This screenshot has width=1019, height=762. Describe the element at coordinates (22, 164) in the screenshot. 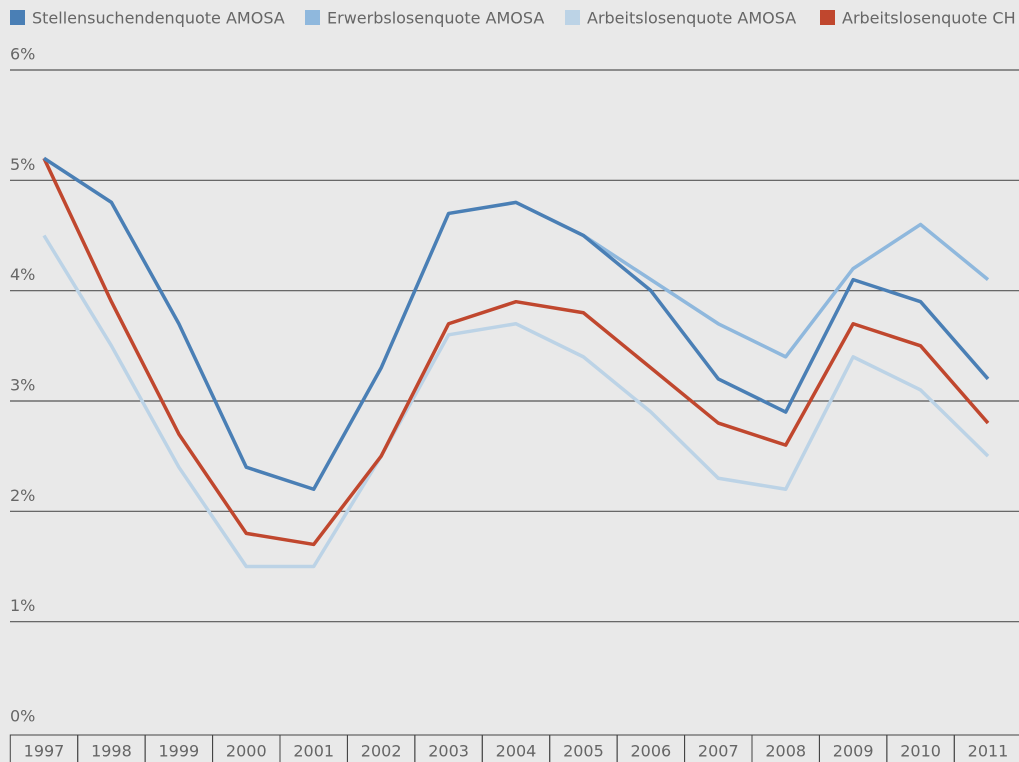

I see `y-tick-label: 5%` at that location.